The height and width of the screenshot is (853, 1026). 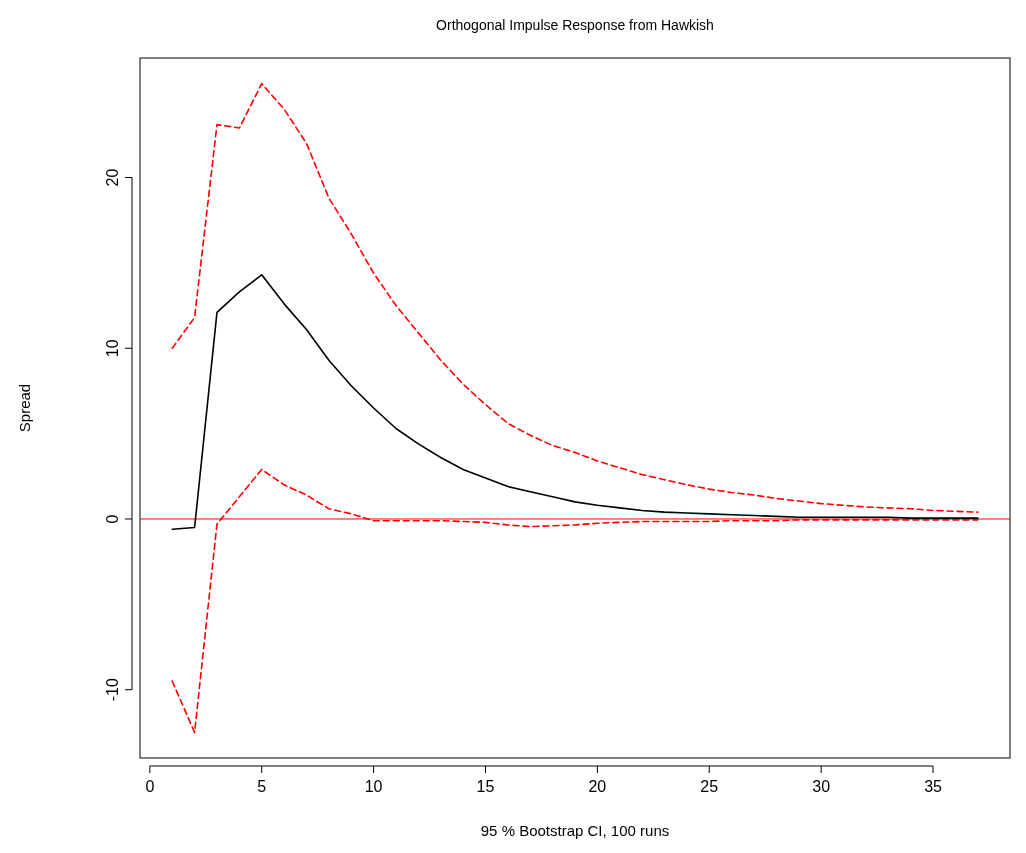 I want to click on x-tick-label: 5, so click(x=262, y=786).